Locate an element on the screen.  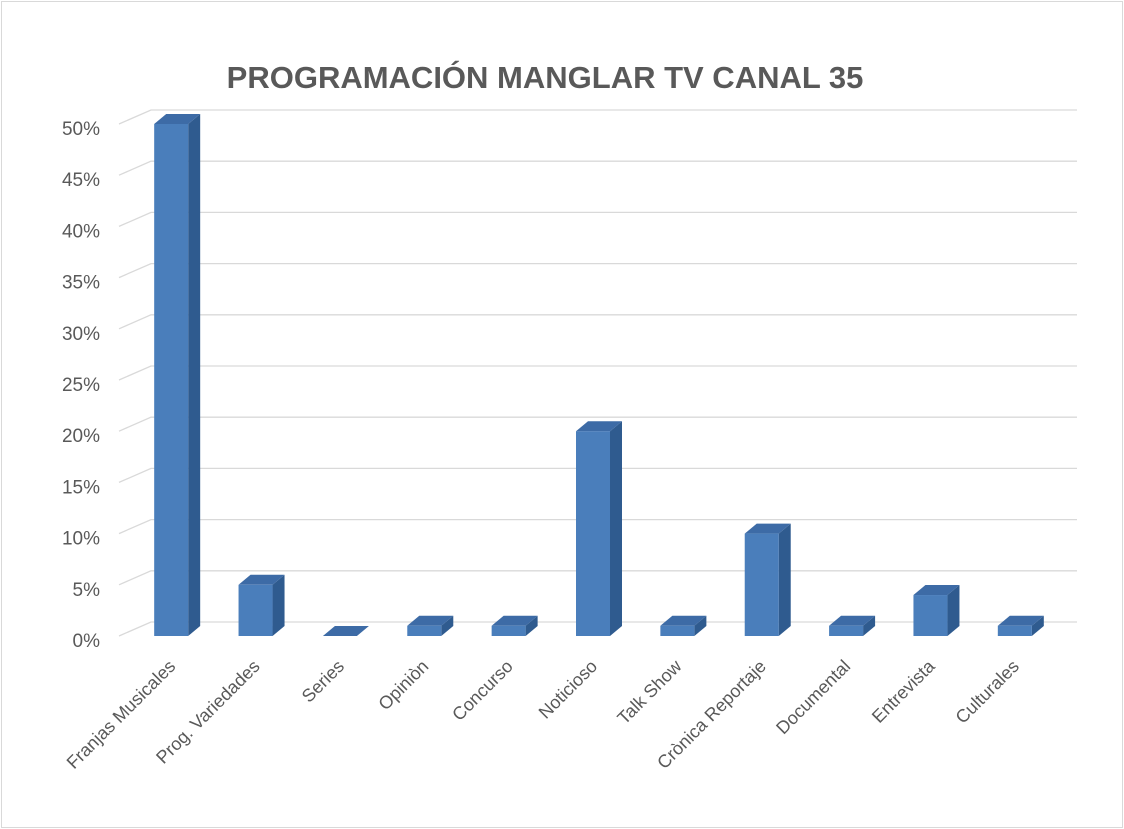
y-tick-label: 35% is located at coordinates (81, 283).